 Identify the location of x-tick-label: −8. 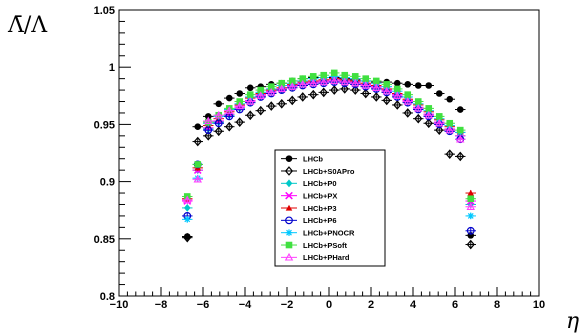
(161, 305).